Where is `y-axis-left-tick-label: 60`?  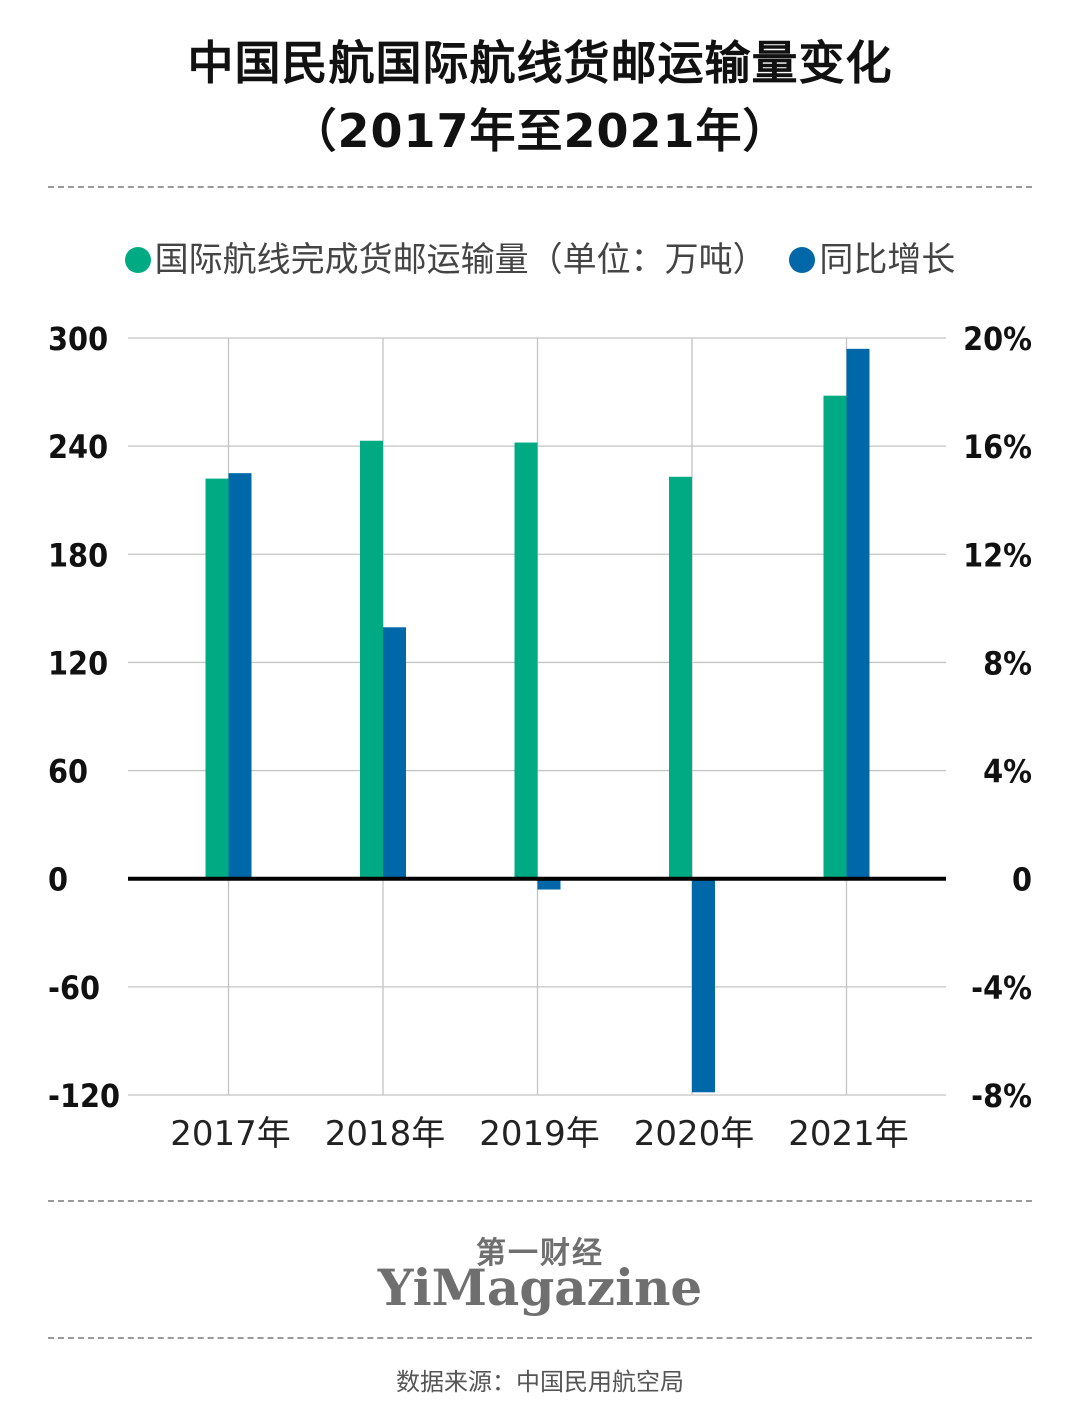
y-axis-left-tick-label: 60 is located at coordinates (68, 772).